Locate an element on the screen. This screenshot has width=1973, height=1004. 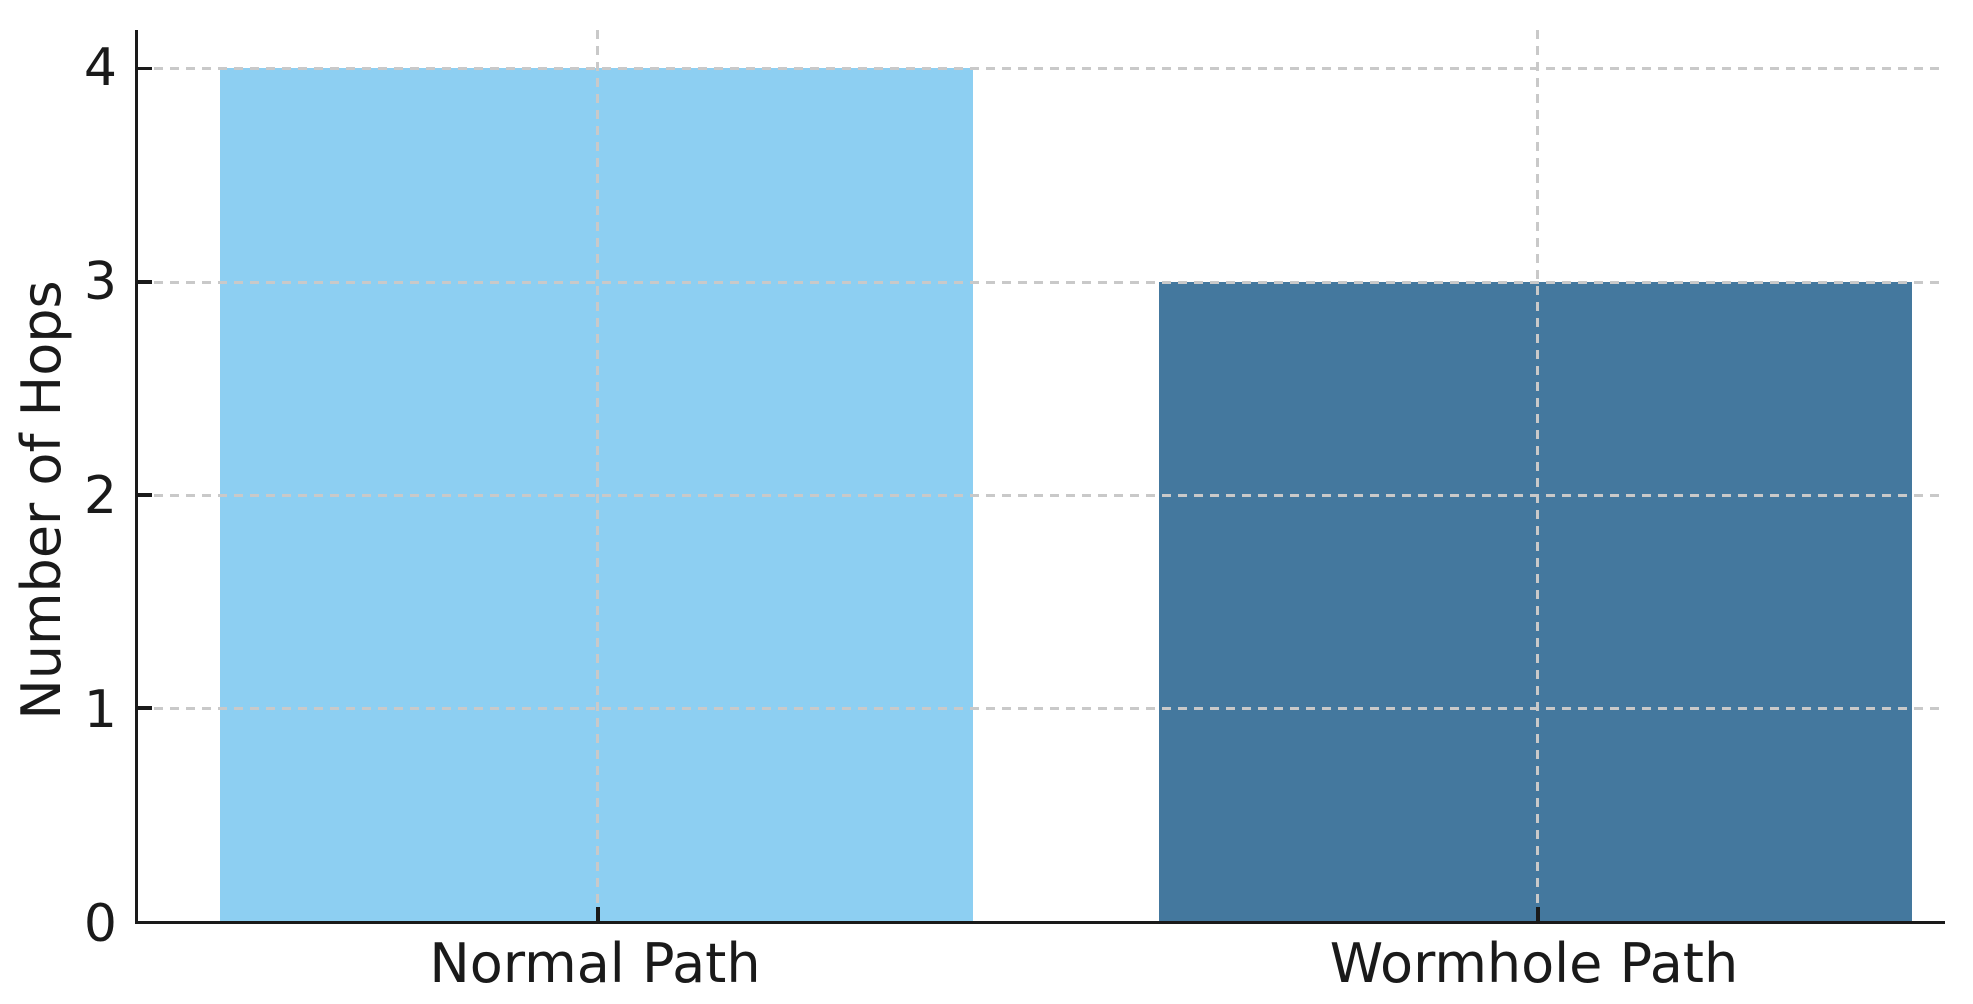
x-tick-label-wormhole-path: Wormhole Path is located at coordinates (1534, 963).